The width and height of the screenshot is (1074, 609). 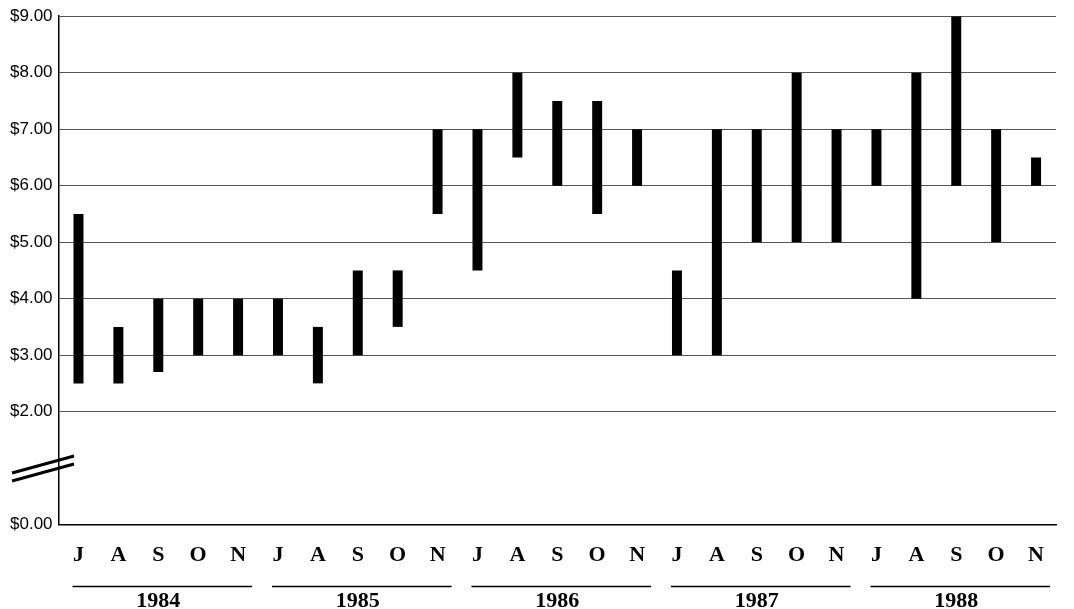 I want to click on y-tick-label: $5.00, so click(x=31, y=241).